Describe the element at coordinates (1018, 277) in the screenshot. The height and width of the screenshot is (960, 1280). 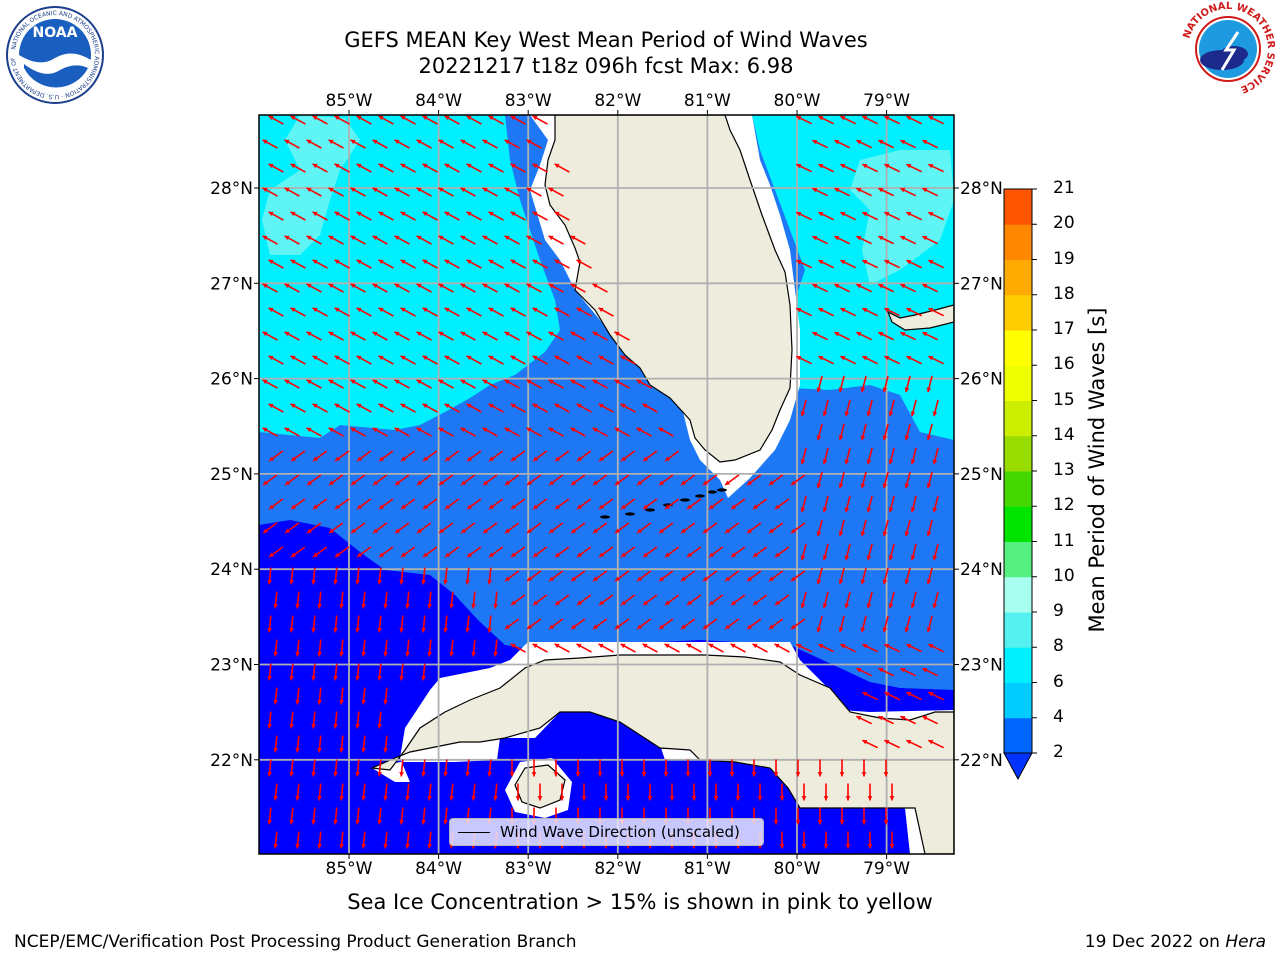
I see `colorbar-level` at that location.